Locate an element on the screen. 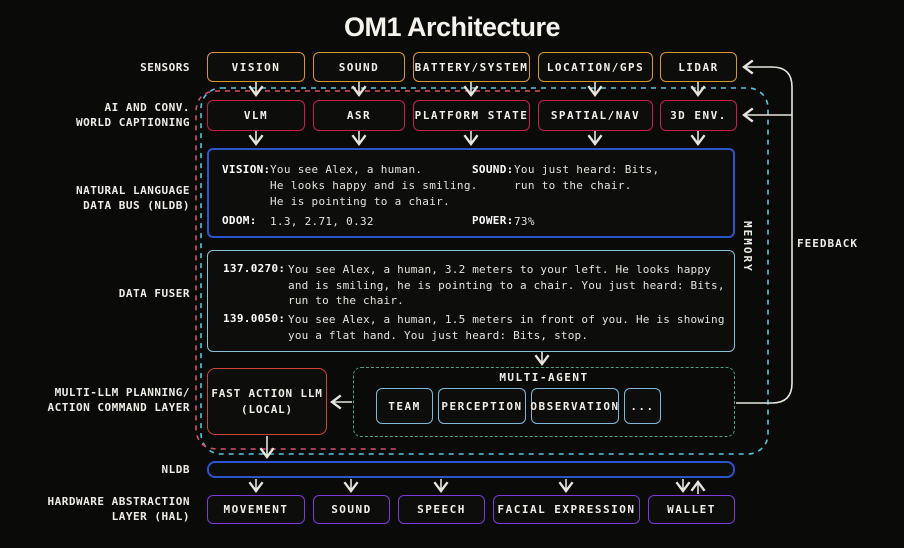  label-nldb-bar: NLDB is located at coordinates (175, 469).